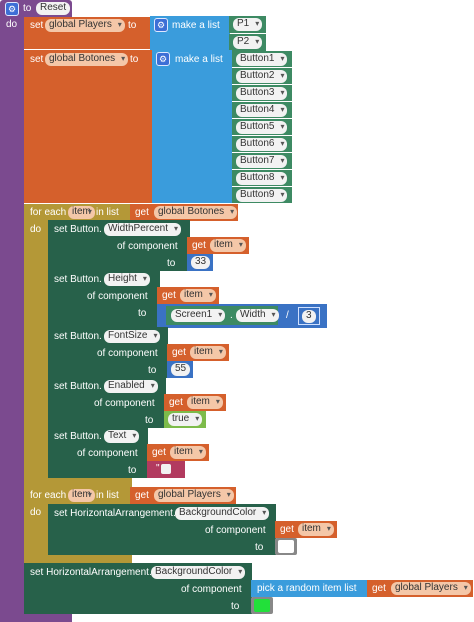 The width and height of the screenshot is (474, 622). I want to click on property-dropdown: FontSize, so click(132, 336).